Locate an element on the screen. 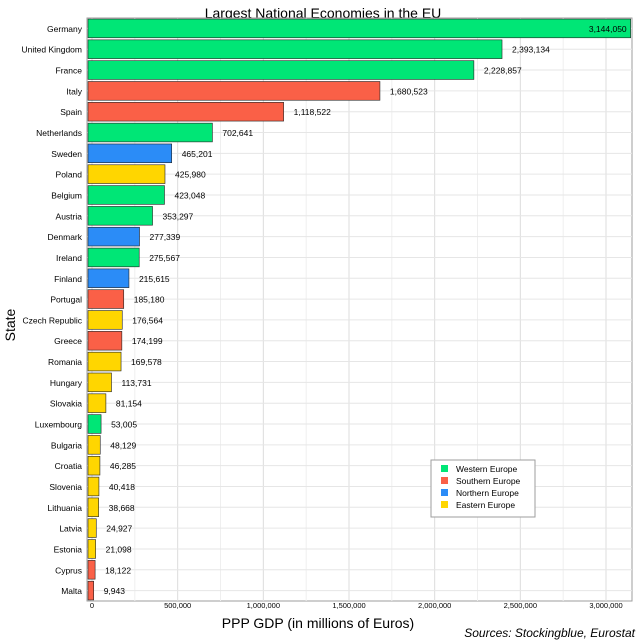 The width and height of the screenshot is (640, 640). x-tick-label: 3,000,000 is located at coordinates (605, 605).